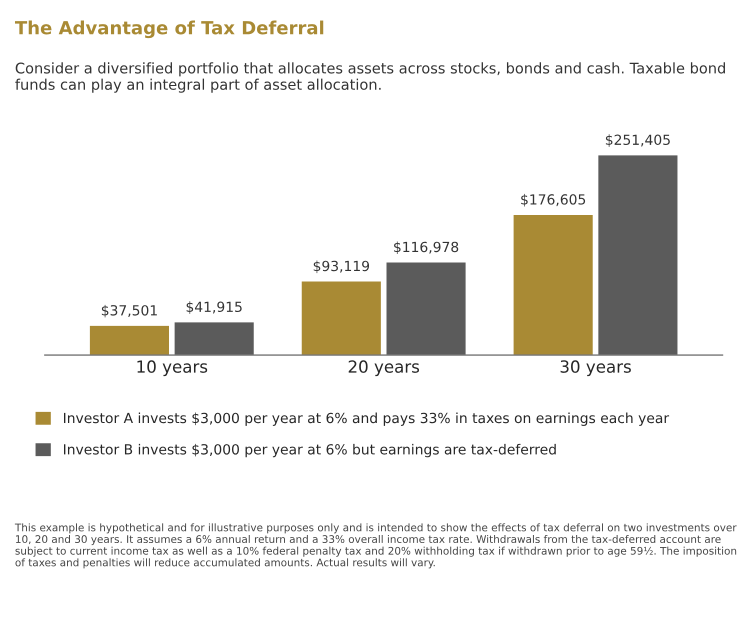  I want to click on text: This example is hypothetical and for illustrative purposes only and is intended to show the effects of tax deferral on two investments over 10, 20 and 30 years. It assumes a 6% annual return and a 33% overall income tax rate. Withdrawals from the tax-deferred account are subject to current income tax as well as a 10% federal penalty tax and 20% withholding tax if withdrawn prior to age 59½. The imposition of taxes and penalties will reduce accumulated amounts. Actual results will vary., so click(375, 545).